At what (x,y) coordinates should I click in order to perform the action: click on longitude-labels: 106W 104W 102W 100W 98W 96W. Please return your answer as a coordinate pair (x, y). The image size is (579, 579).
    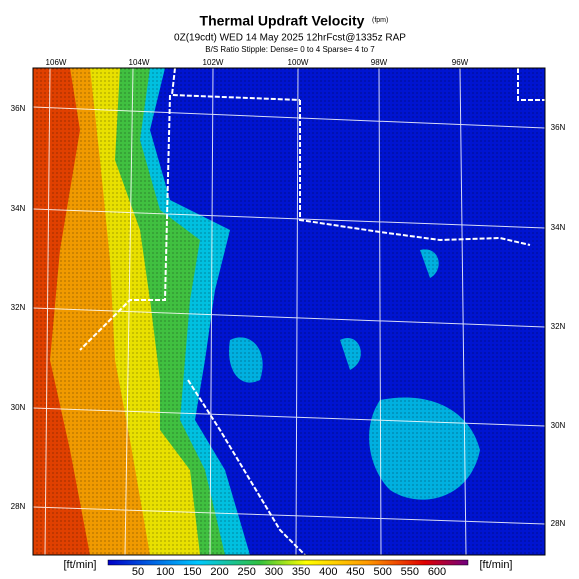
    Looking at the image, I should click on (257, 62).